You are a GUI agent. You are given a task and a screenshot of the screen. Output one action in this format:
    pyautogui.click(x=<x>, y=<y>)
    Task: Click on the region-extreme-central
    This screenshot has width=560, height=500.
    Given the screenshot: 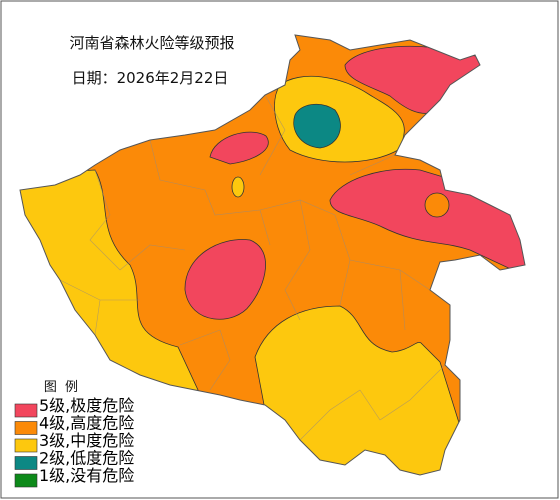 What is the action you would take?
    pyautogui.click(x=225, y=279)
    